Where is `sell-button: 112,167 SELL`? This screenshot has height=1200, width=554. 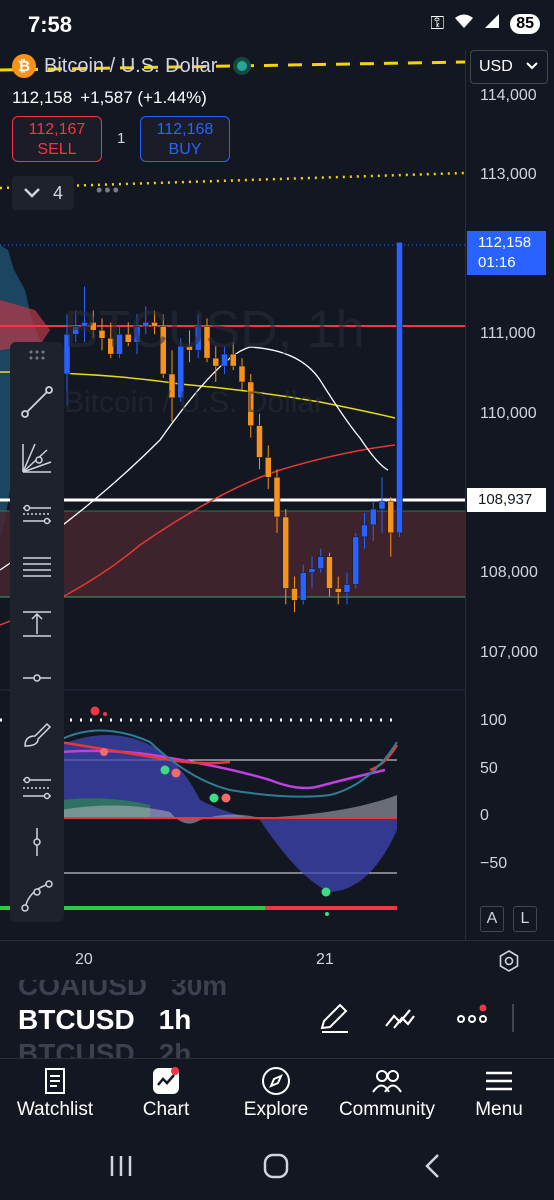
sell-button: 112,167 SELL is located at coordinates (57, 139).